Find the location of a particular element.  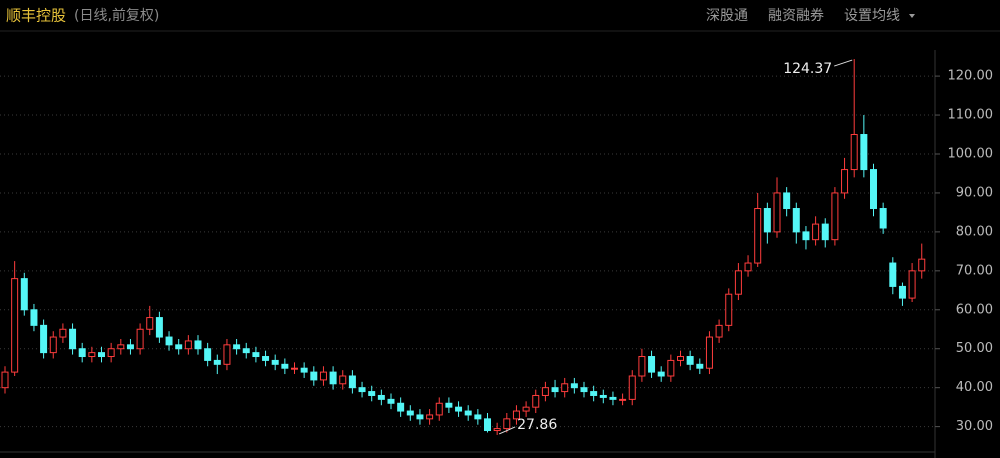

y-tick-label: 120.00 is located at coordinates (971, 76).